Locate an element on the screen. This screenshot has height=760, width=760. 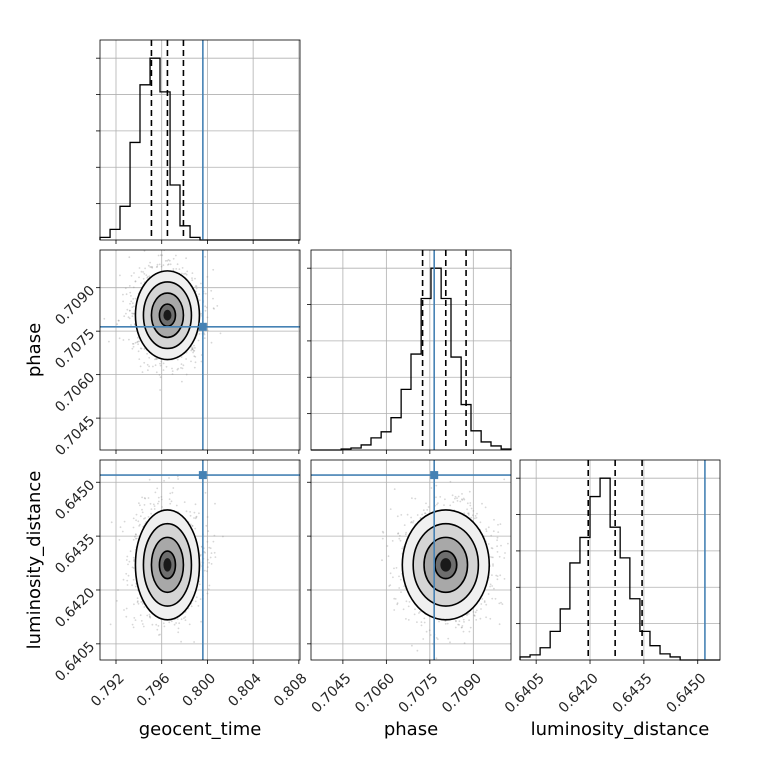
y-tick-label: 0.6435 is located at coordinates (75, 554).